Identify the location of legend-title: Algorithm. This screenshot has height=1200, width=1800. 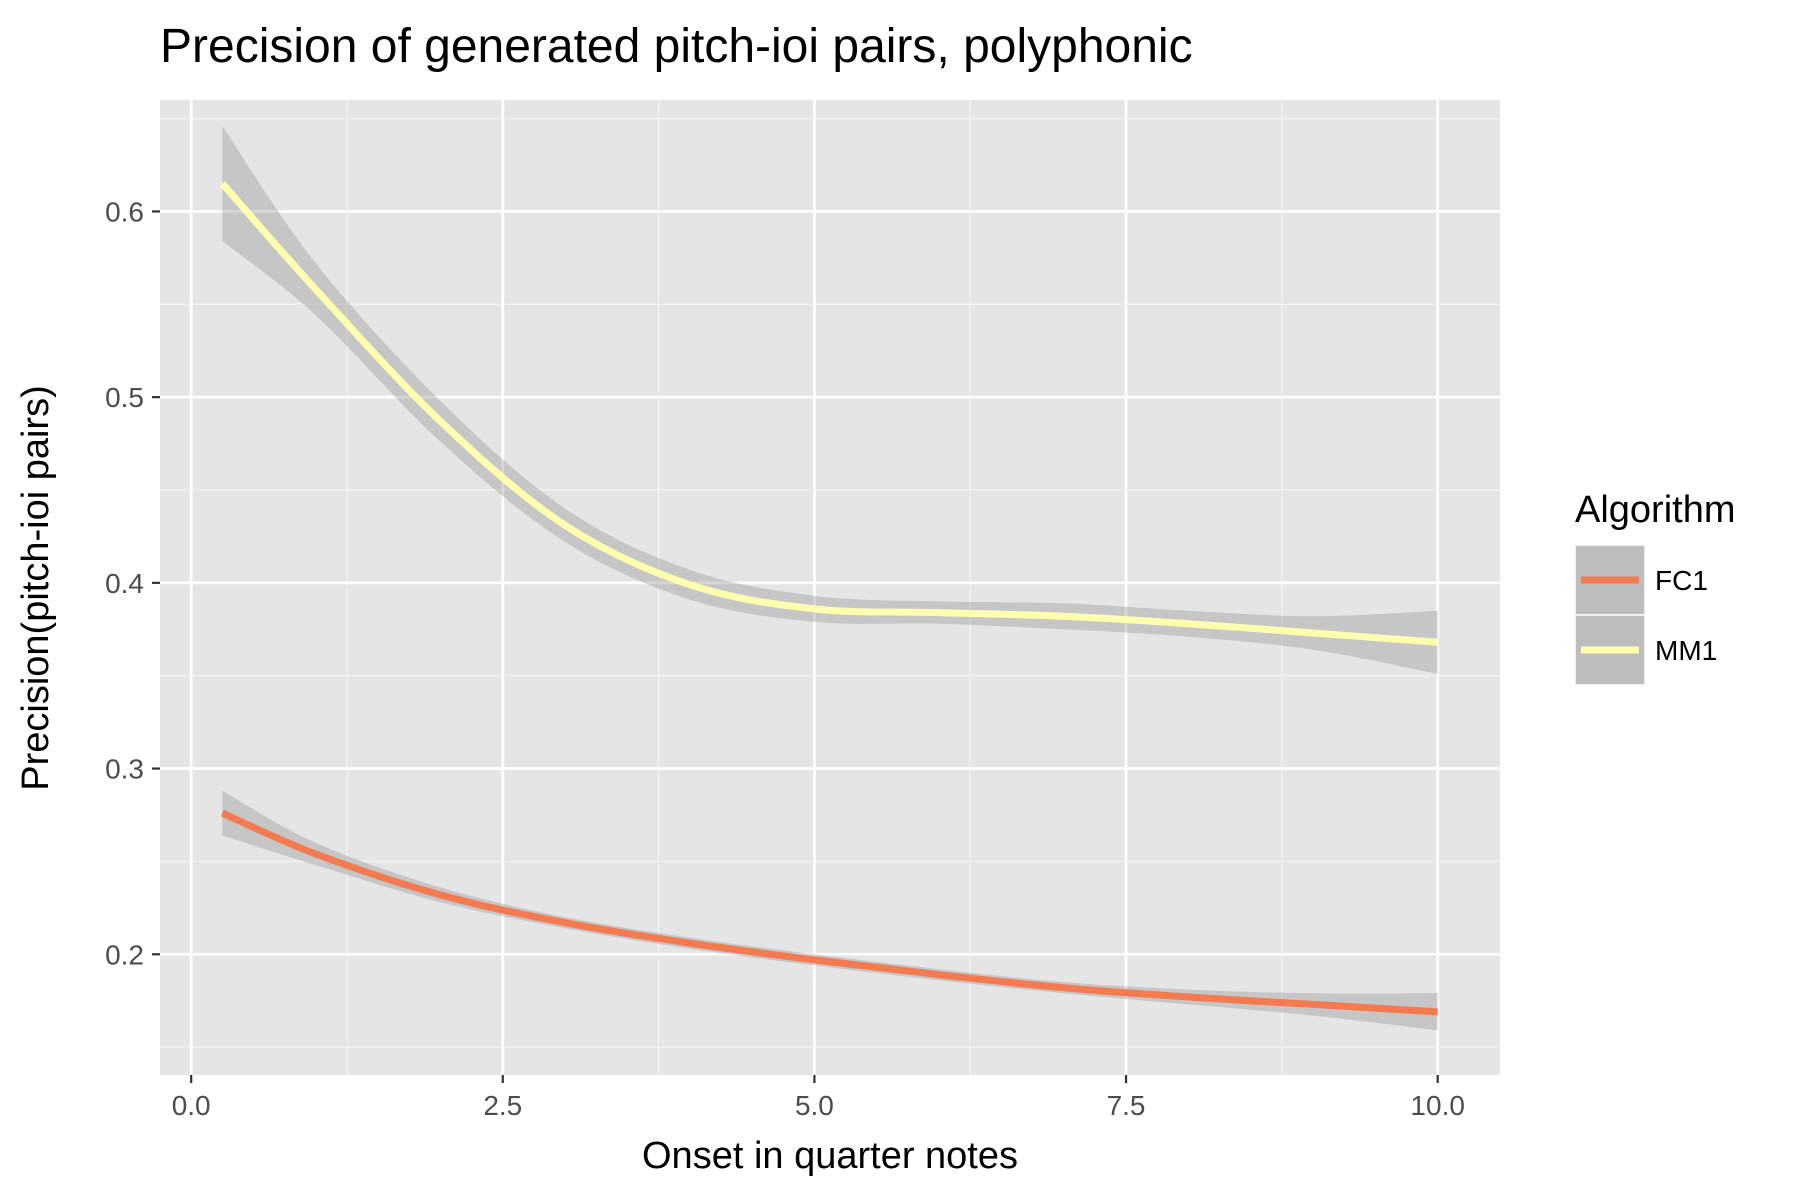
(1655, 510).